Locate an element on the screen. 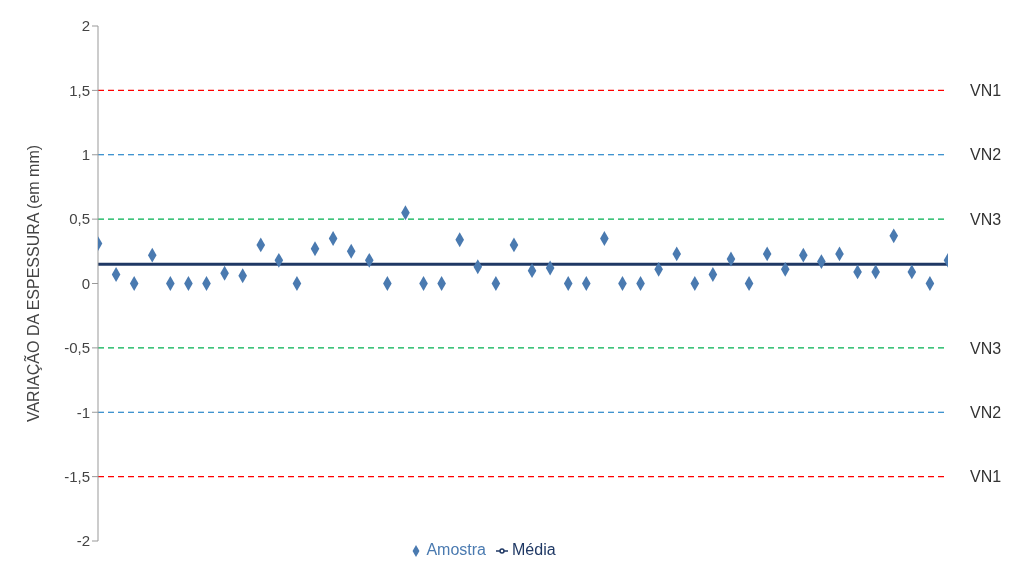 The height and width of the screenshot is (567, 1026). y-tick-label: 0,5 is located at coordinates (79, 219).